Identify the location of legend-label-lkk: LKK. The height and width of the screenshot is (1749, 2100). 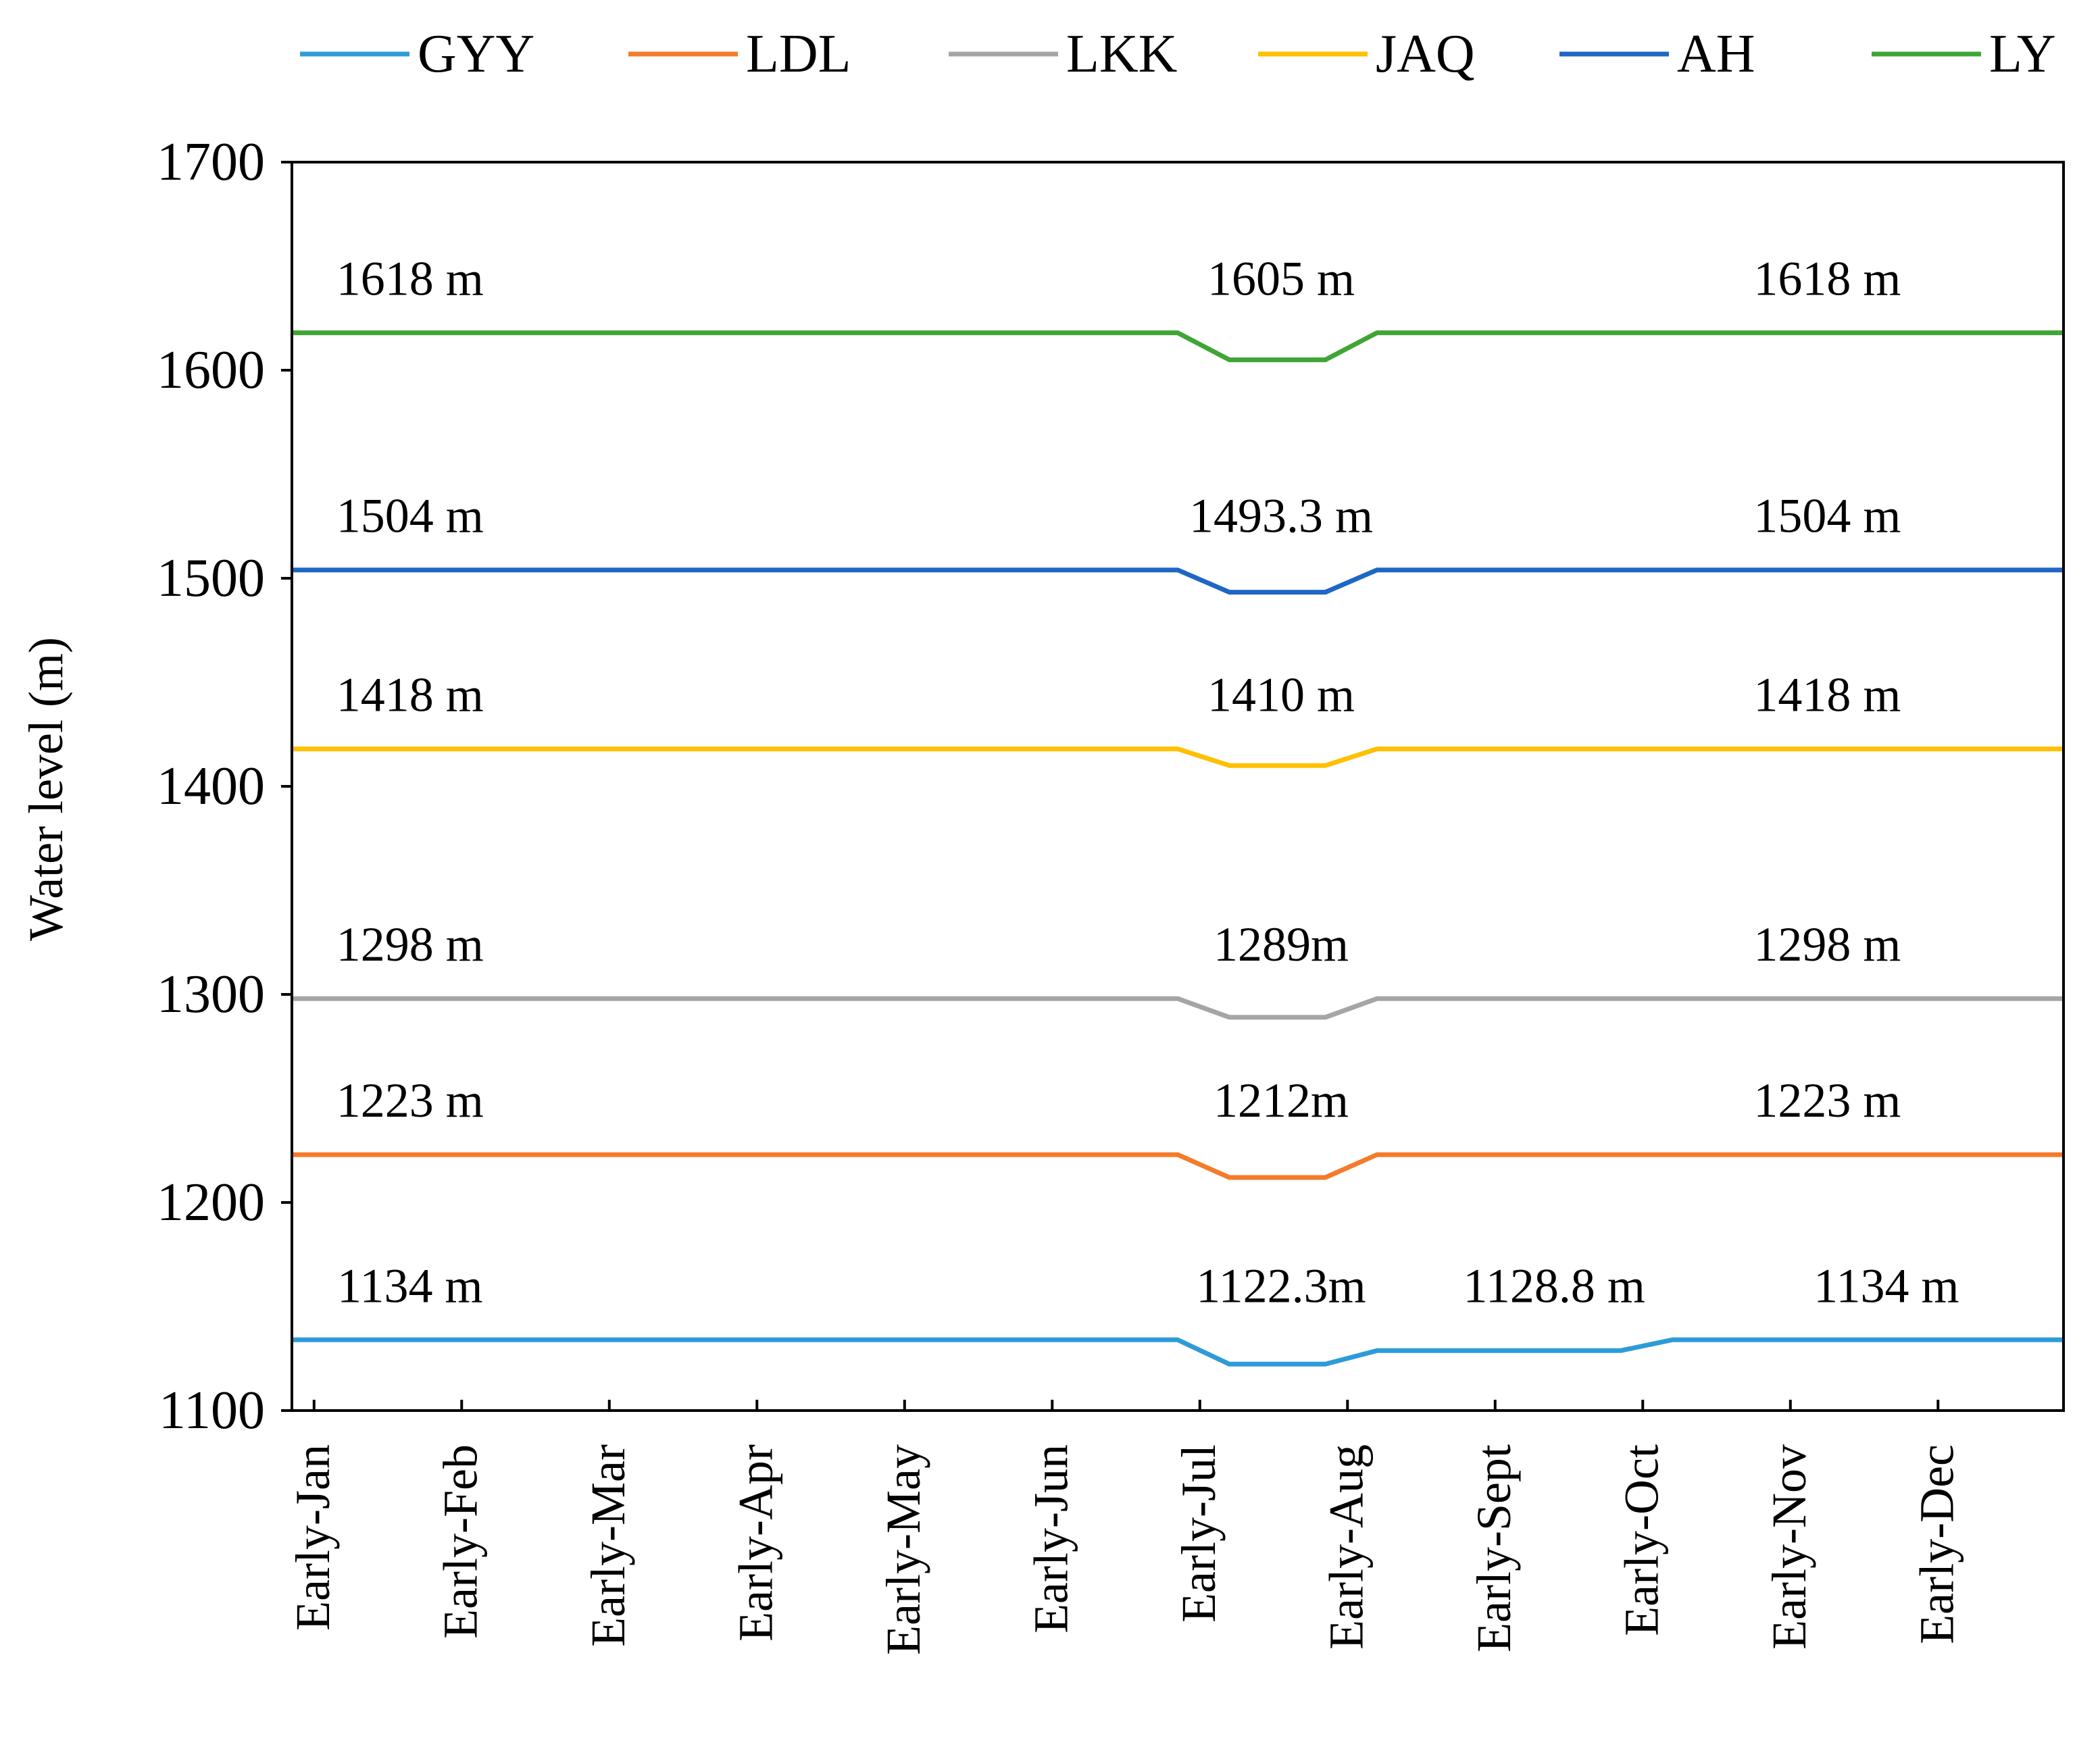
(1121, 54).